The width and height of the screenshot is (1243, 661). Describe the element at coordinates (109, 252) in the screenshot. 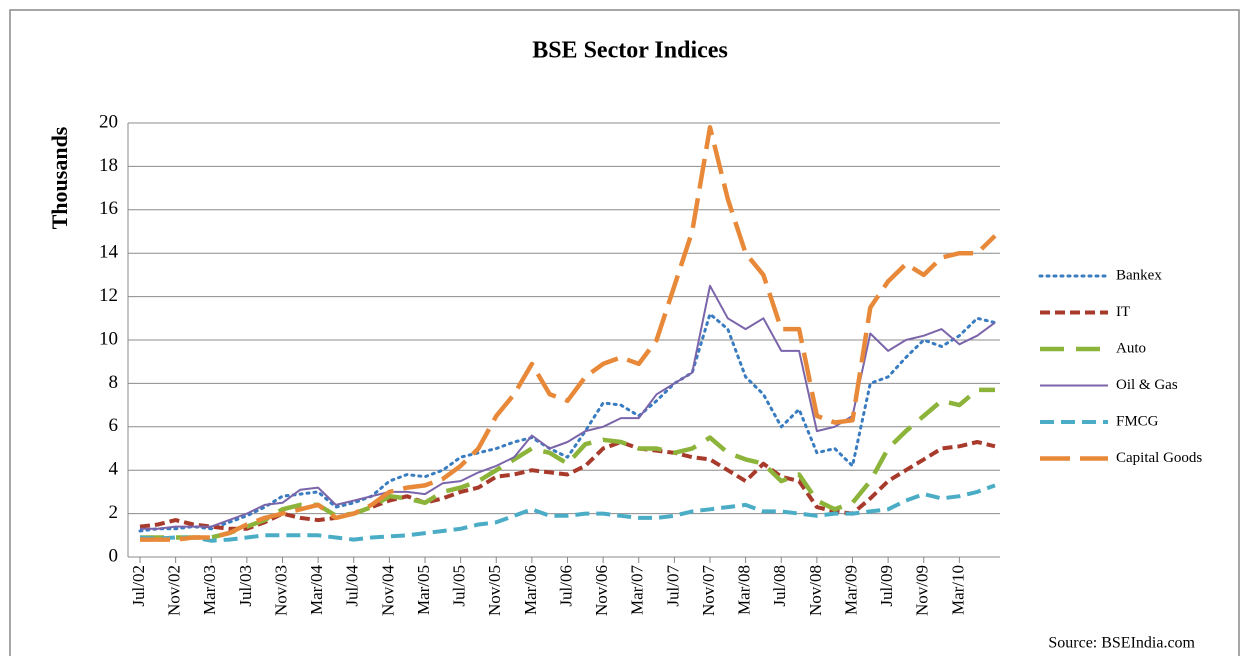

I see `y-tick-label: 14` at that location.